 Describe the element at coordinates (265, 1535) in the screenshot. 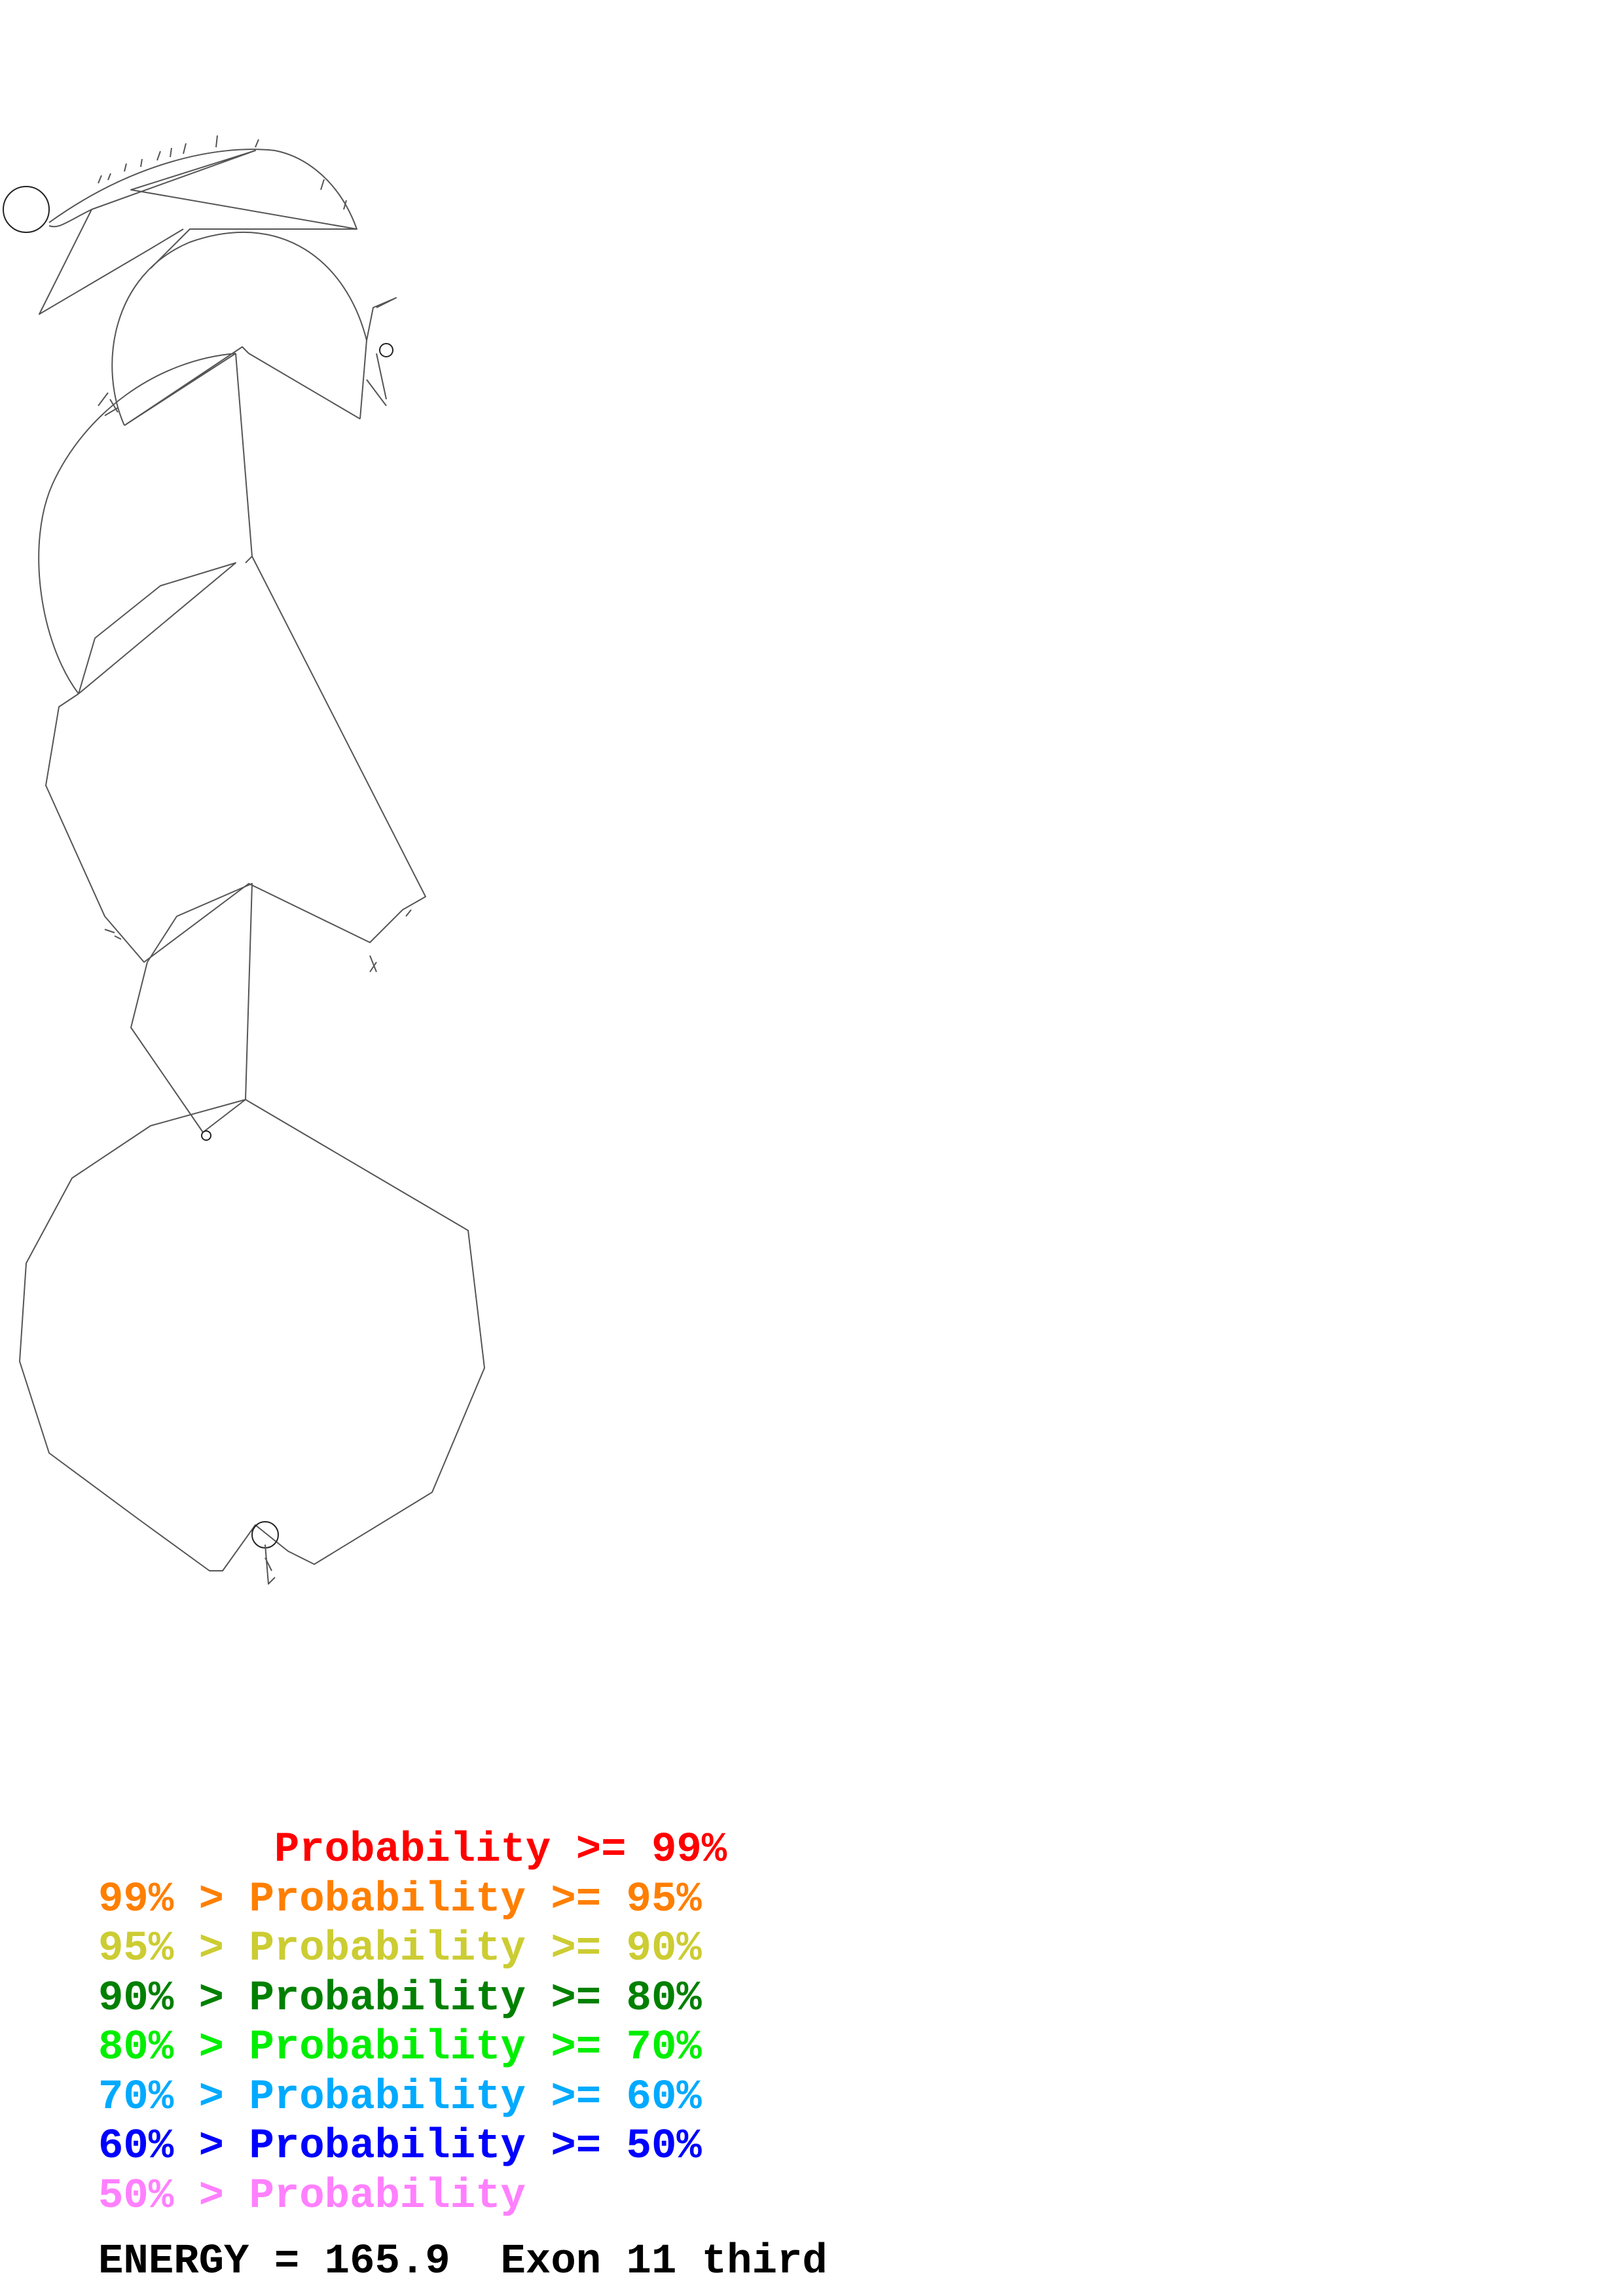

I see `hairpin-loop-bottom` at that location.